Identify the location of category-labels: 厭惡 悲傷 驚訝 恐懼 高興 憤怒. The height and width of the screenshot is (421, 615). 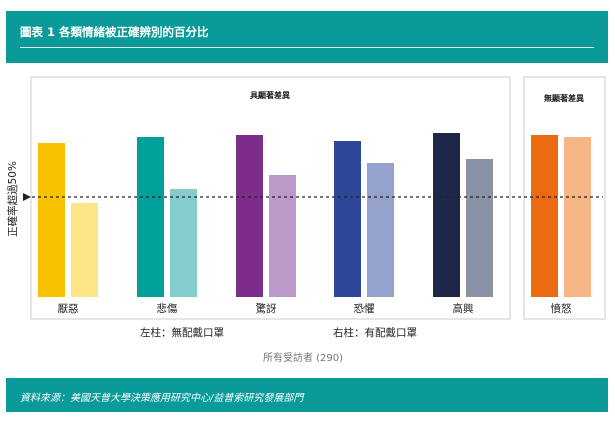
(315, 308).